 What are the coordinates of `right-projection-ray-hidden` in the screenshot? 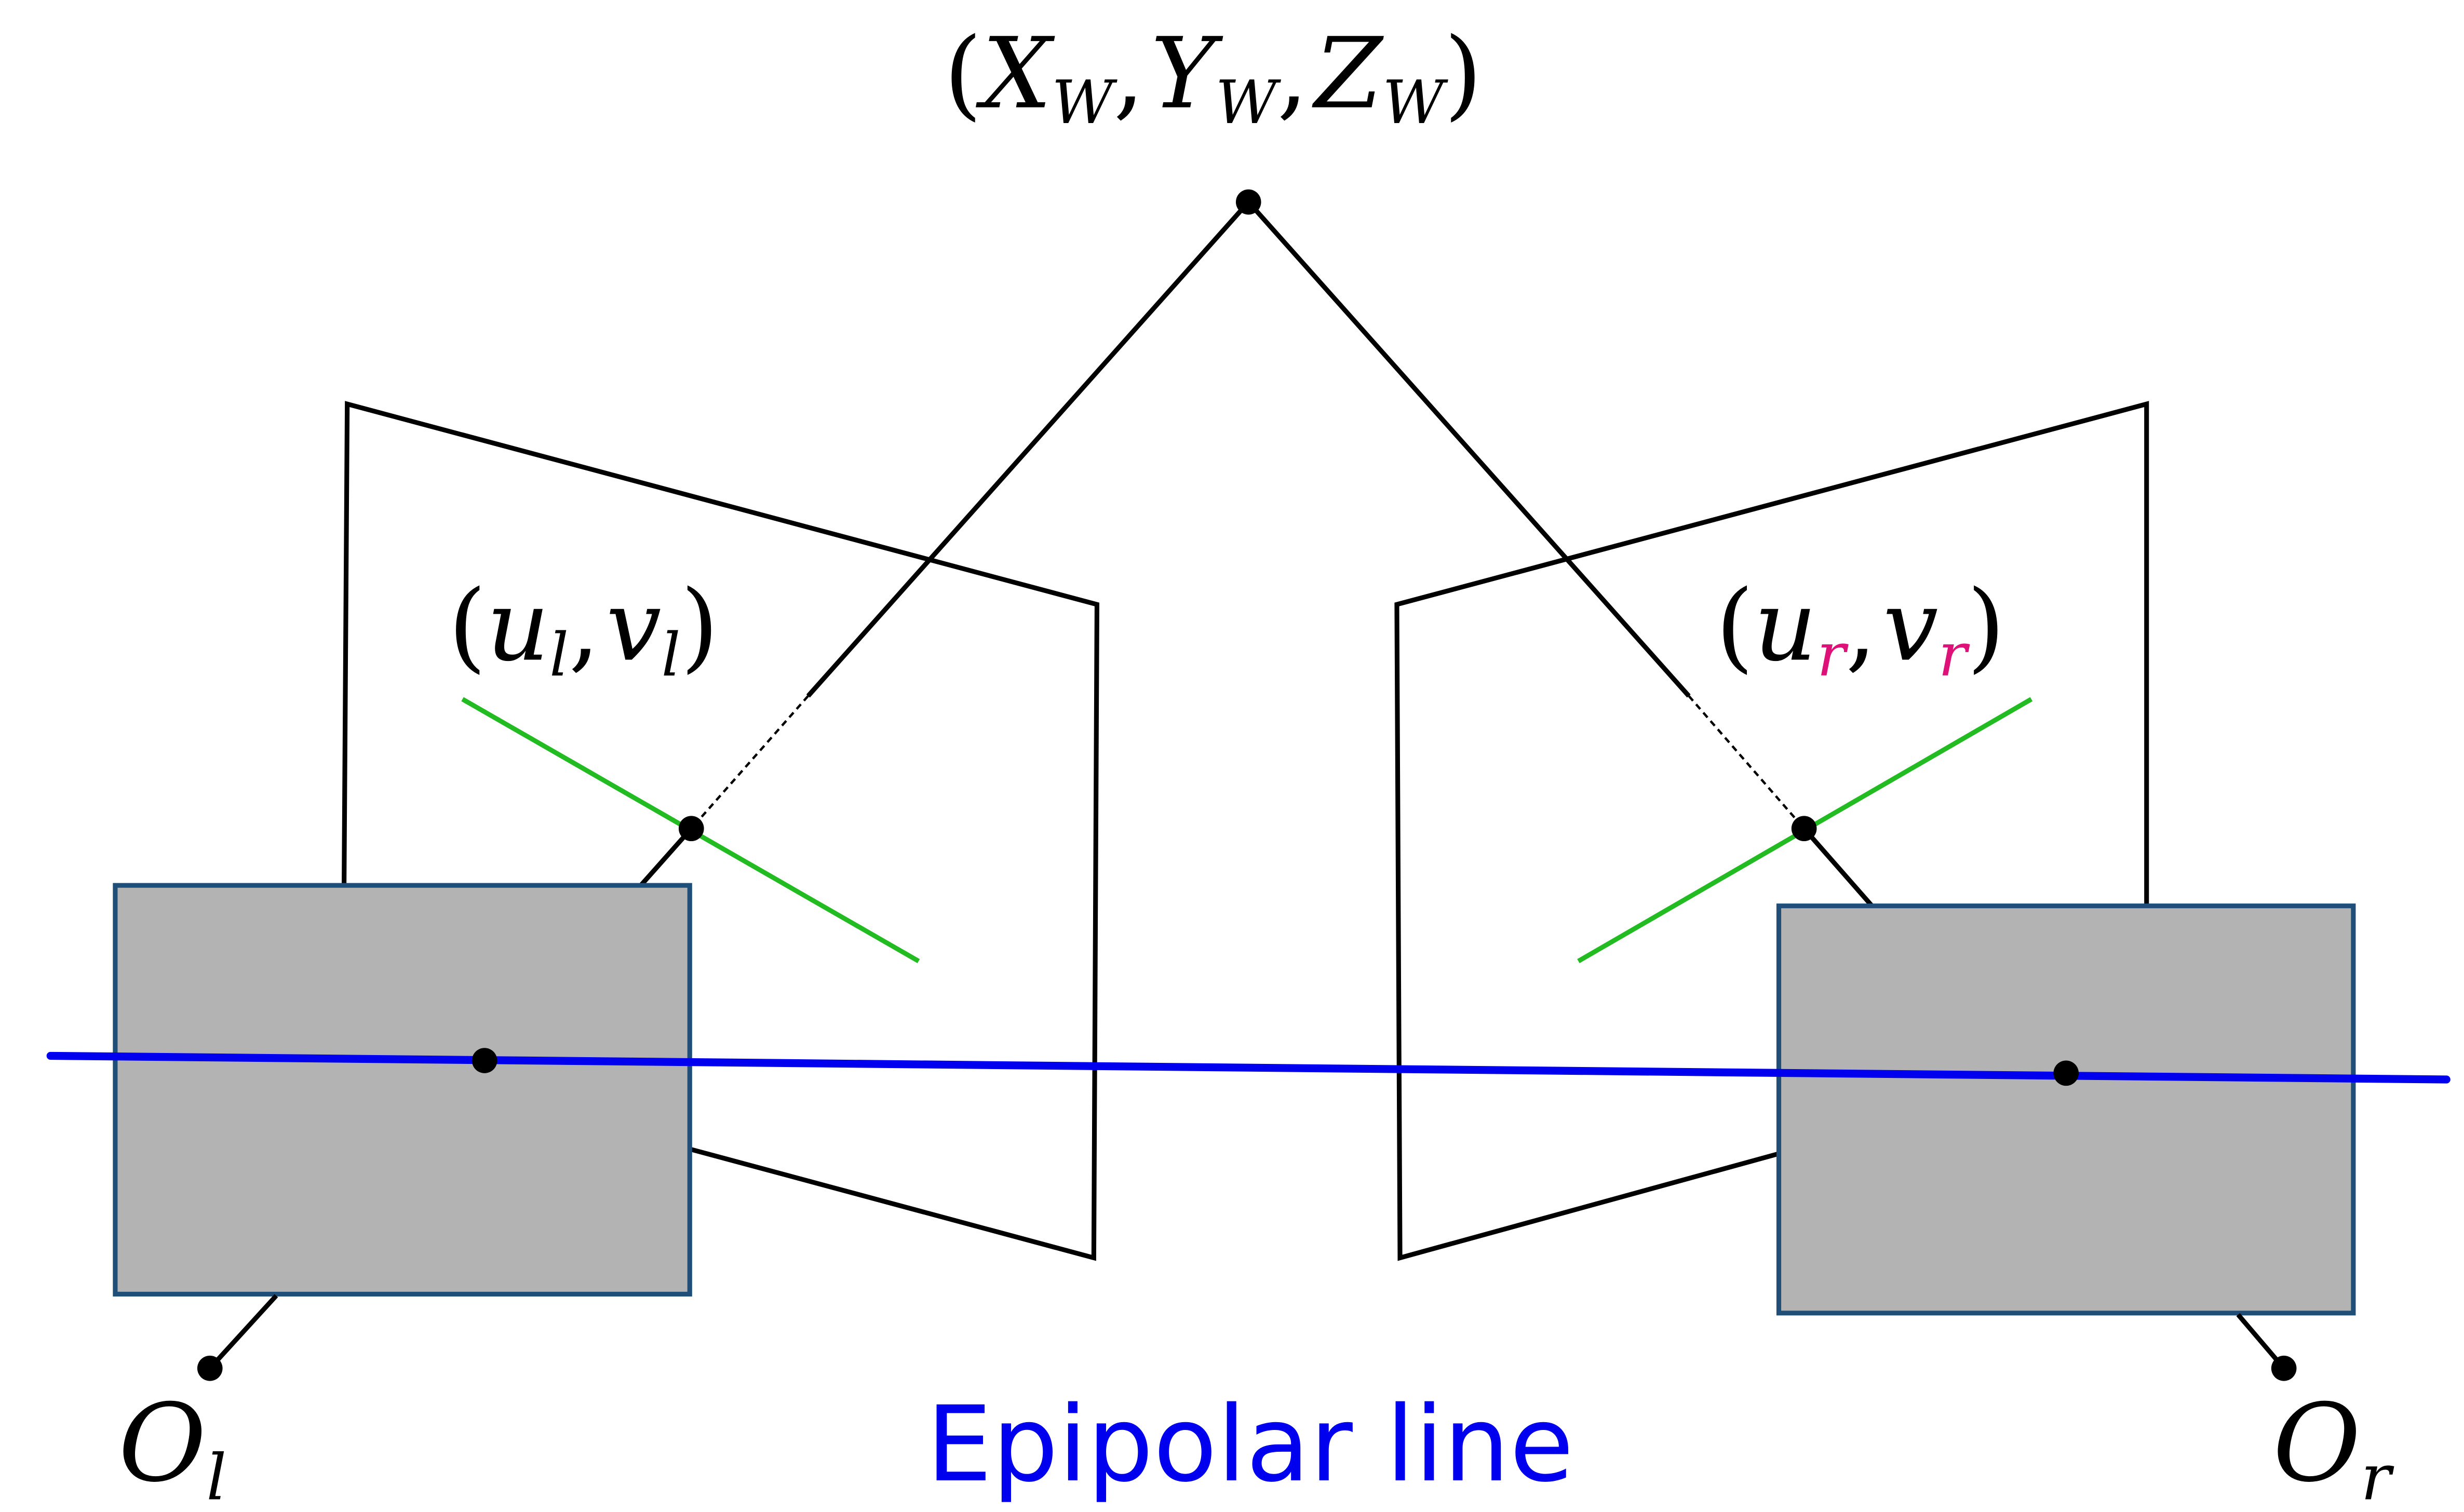 It's located at (1746, 762).